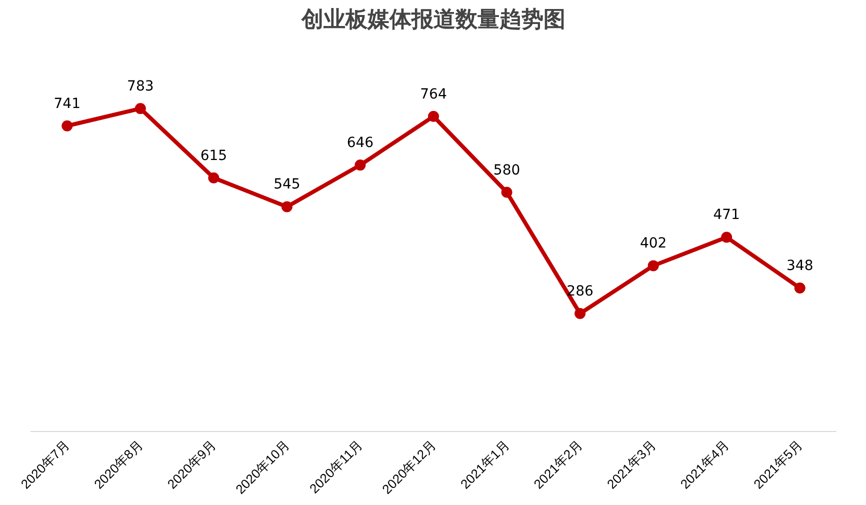 This screenshot has height=505, width=866. Describe the element at coordinates (140, 86) in the screenshot. I see `data-label: 783` at that location.